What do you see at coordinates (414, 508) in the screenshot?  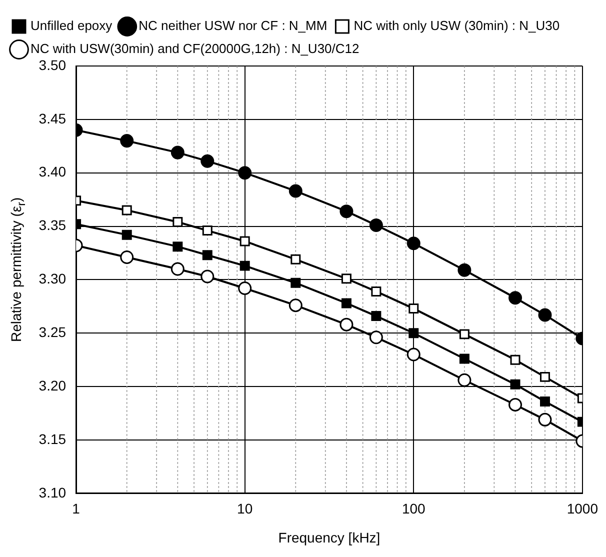 I see `x-tick-label: 100` at bounding box center [414, 508].